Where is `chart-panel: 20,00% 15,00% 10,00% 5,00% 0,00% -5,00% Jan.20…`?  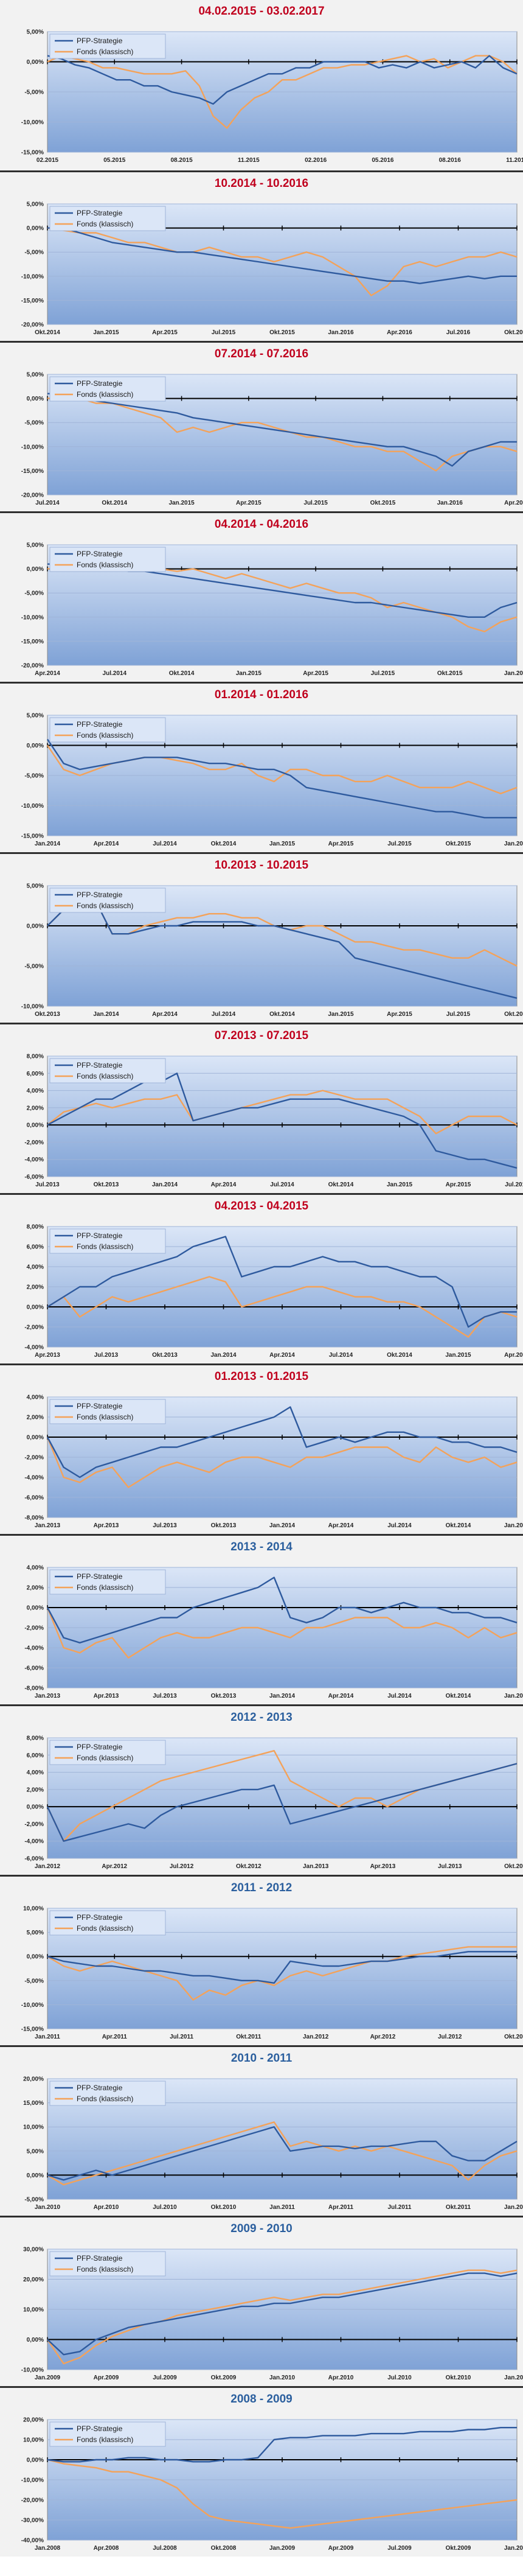
chart-panel: 20,00% 15,00% 10,00% 5,00% 0,00% -5,00% Jan.20… is located at coordinates (261, 2130).